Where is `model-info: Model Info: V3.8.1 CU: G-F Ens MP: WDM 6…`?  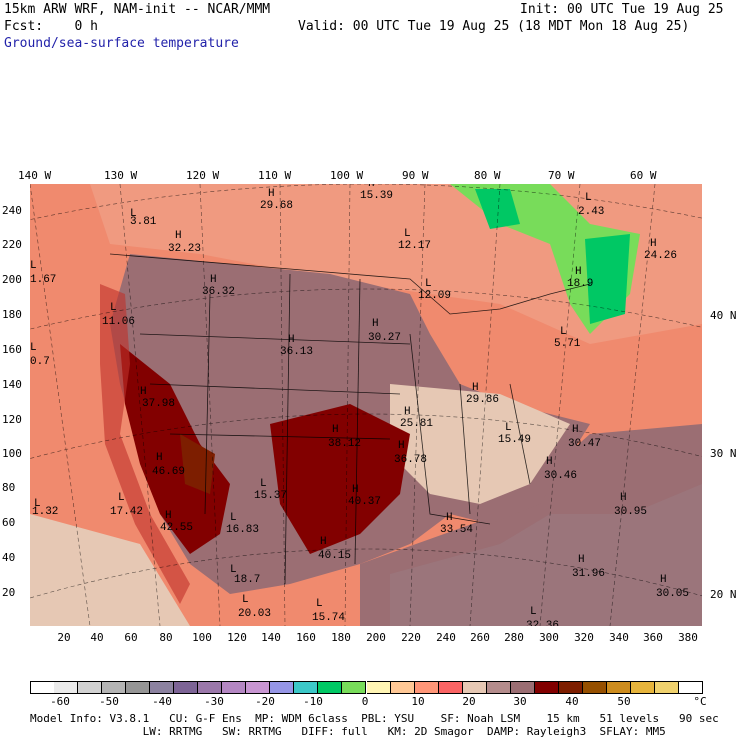
model-info: Model Info: V3.8.1 CU: G-F Ens MP: WDM 6… is located at coordinates (374, 718).